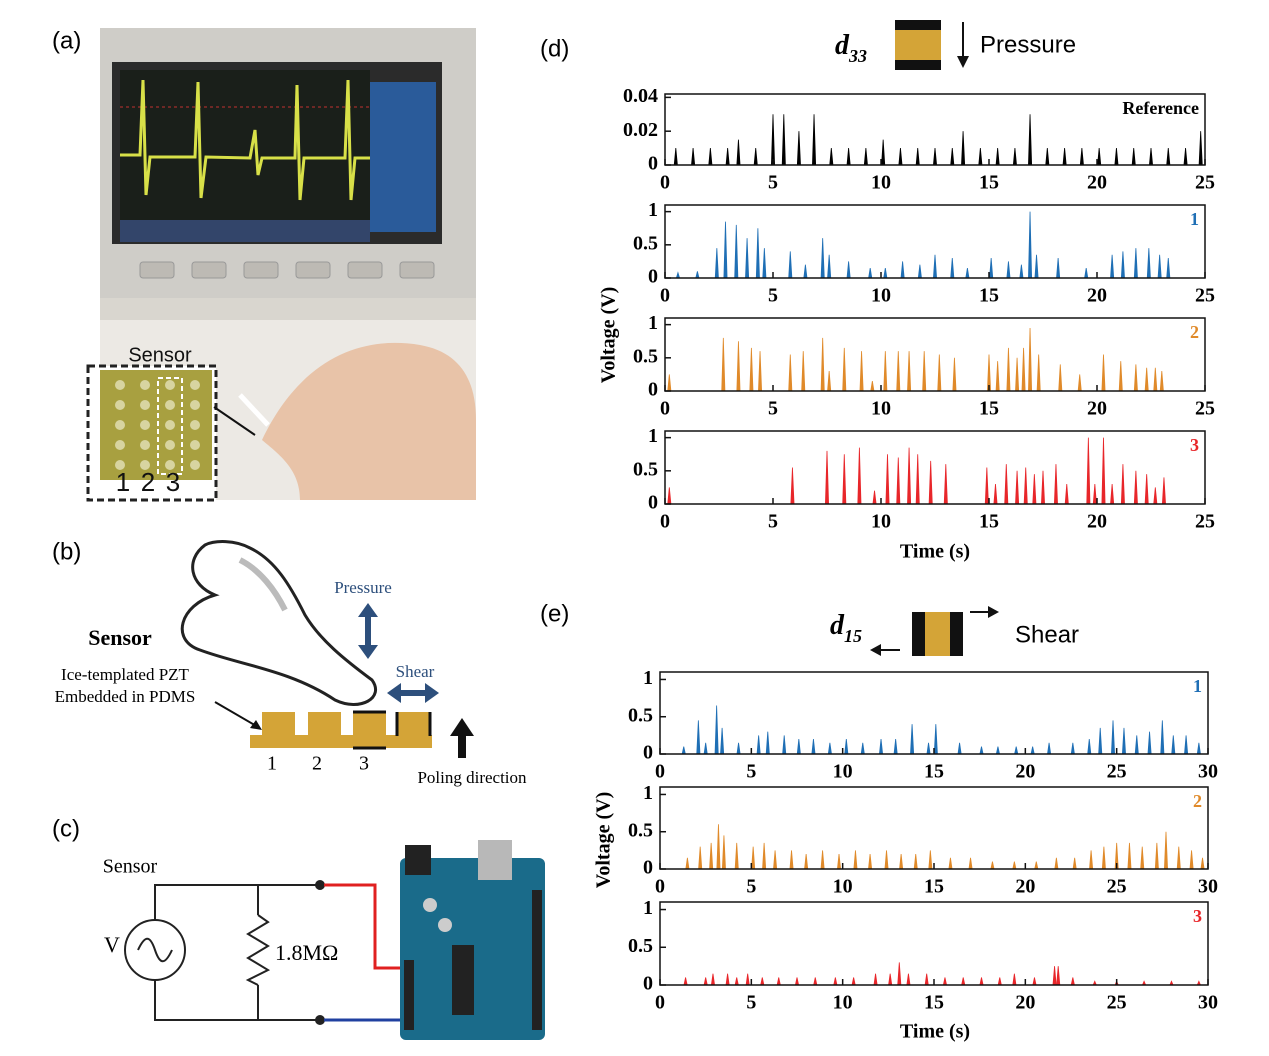  I want to click on panel-label: (d), so click(554, 48).